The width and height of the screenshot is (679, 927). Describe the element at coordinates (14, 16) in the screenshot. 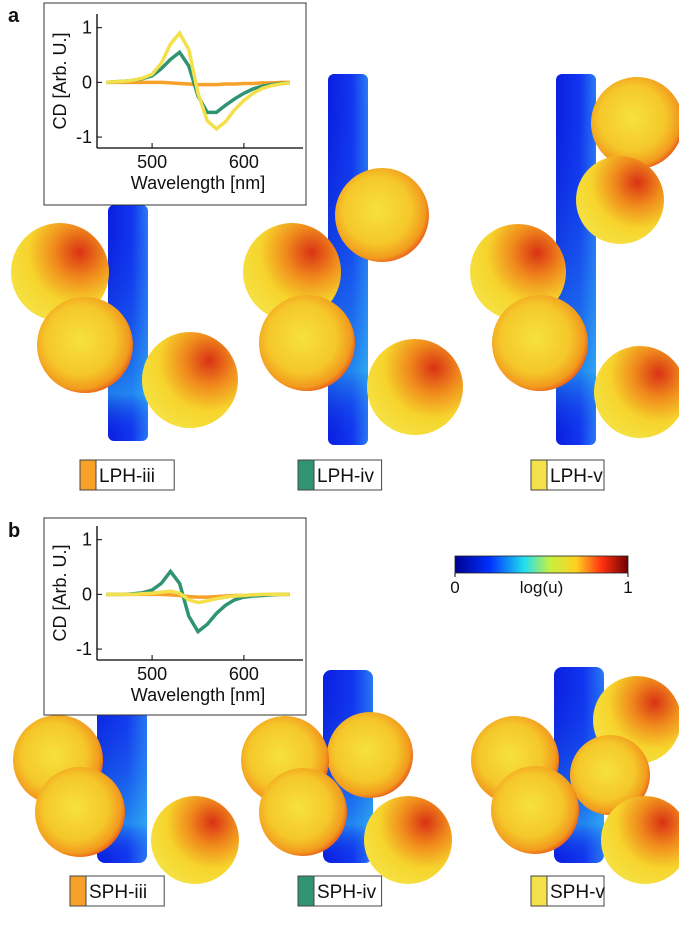

I see `panel-label: a` at that location.